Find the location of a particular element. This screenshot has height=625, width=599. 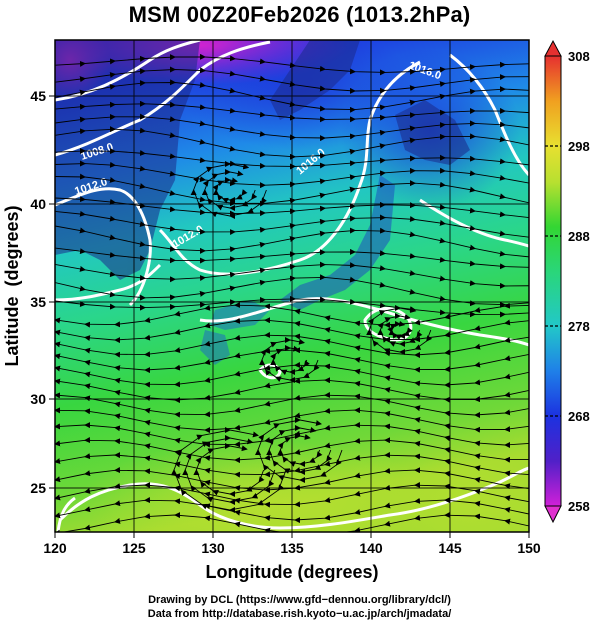

x-tick-label: 125 is located at coordinates (134, 548).